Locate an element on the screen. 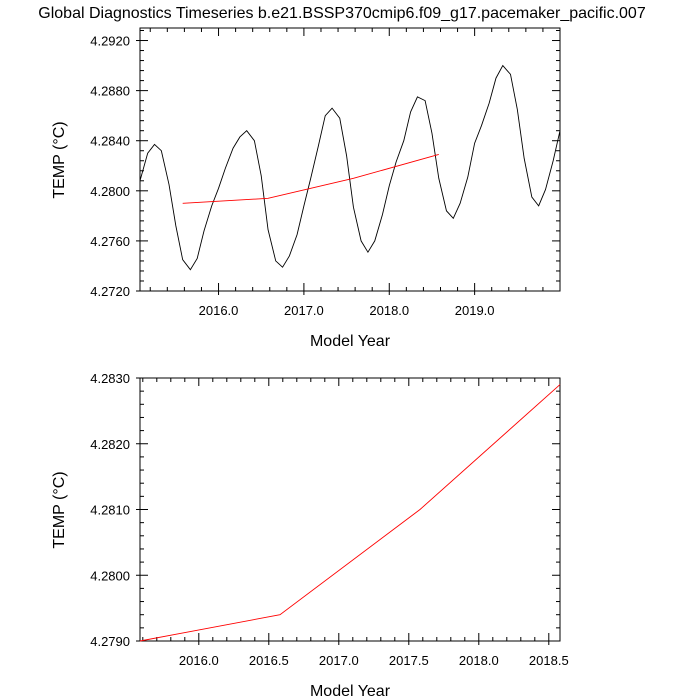 The width and height of the screenshot is (700, 700). y-tick-label: 4.2790 is located at coordinates (110, 641).